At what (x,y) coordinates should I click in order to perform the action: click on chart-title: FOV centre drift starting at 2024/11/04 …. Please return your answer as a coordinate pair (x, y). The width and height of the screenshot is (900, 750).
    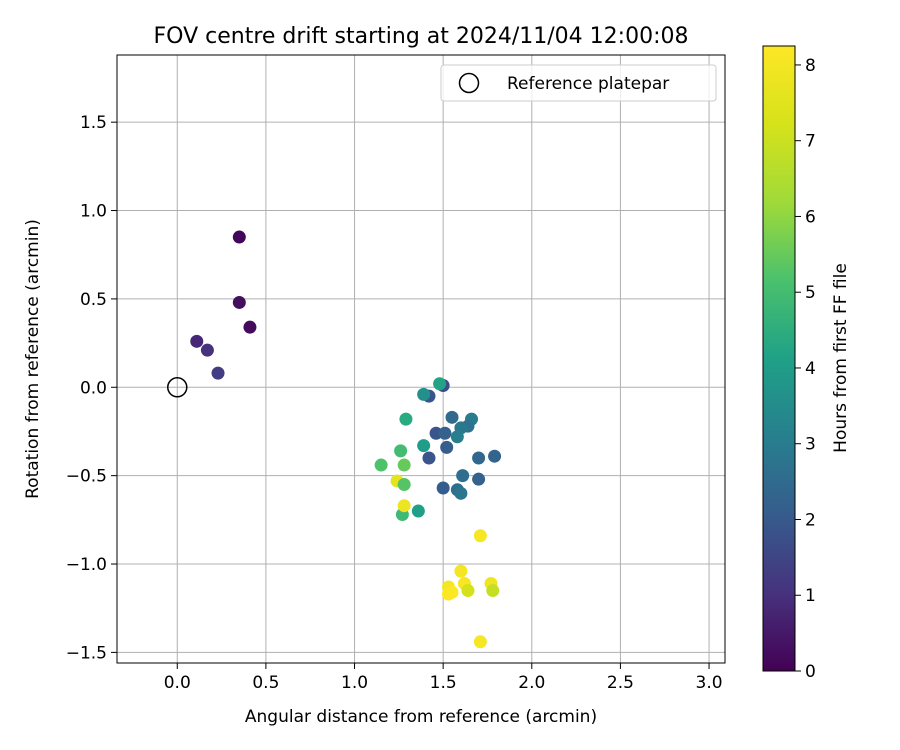
    Looking at the image, I should click on (421, 36).